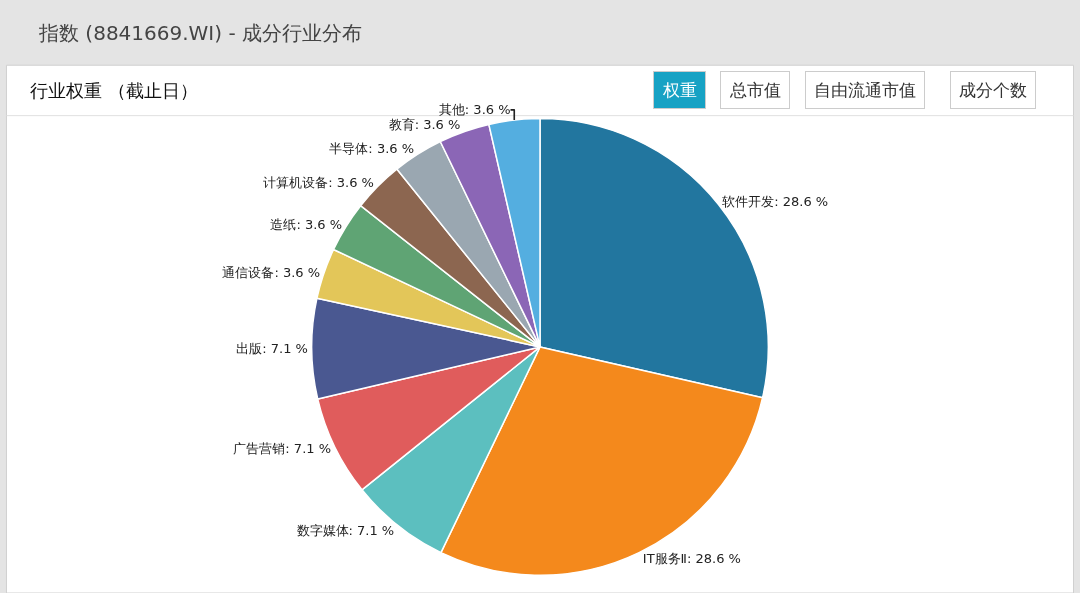 This screenshot has height=593, width=1080. What do you see at coordinates (424, 125) in the screenshot?
I see `slice-label: 教育: 3.6 %` at bounding box center [424, 125].